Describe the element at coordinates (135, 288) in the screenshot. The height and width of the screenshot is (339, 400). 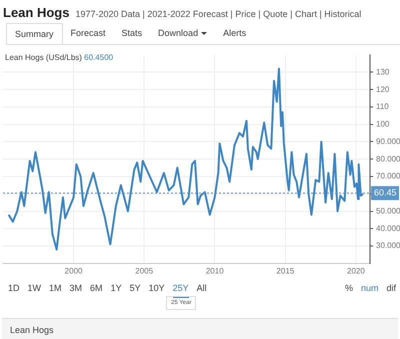
I see `text: 5Y` at that location.